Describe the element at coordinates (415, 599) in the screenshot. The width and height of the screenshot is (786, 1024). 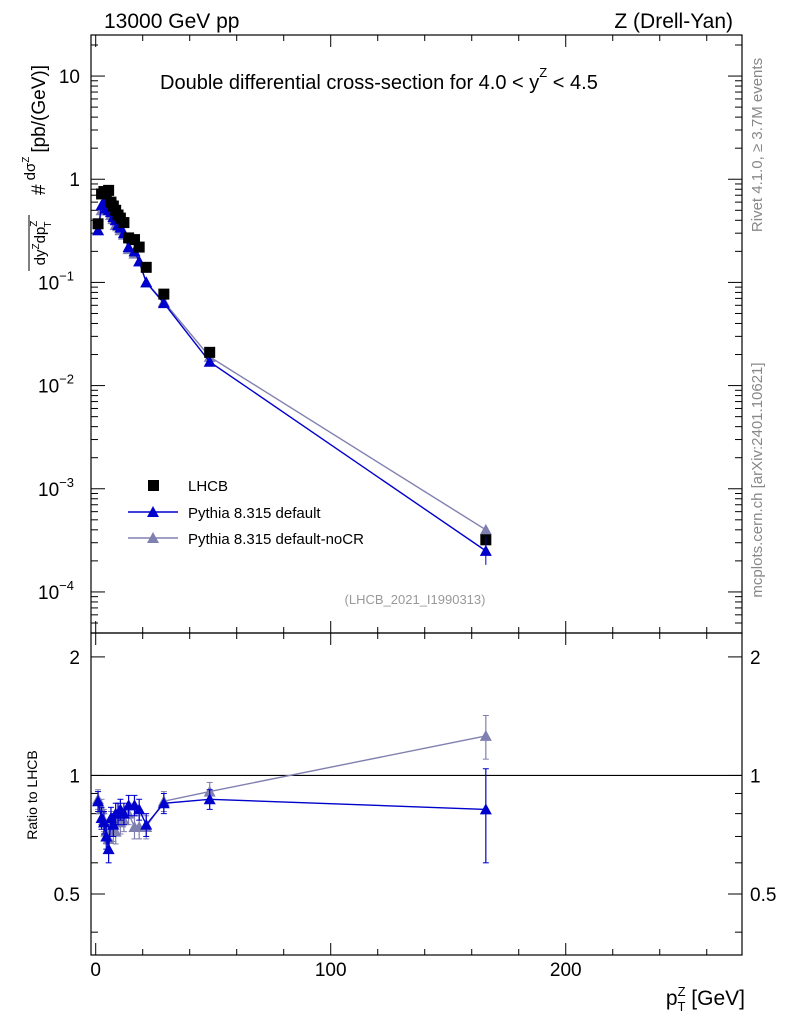
I see `analysis-id: (LHCB_2021_I1990313)` at that location.